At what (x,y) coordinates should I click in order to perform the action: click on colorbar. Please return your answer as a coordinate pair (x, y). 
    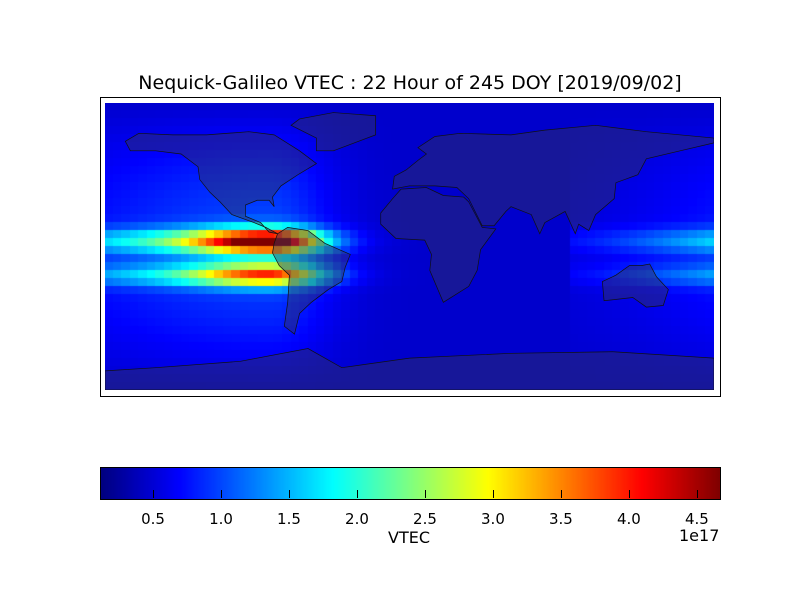
    Looking at the image, I should click on (410, 483).